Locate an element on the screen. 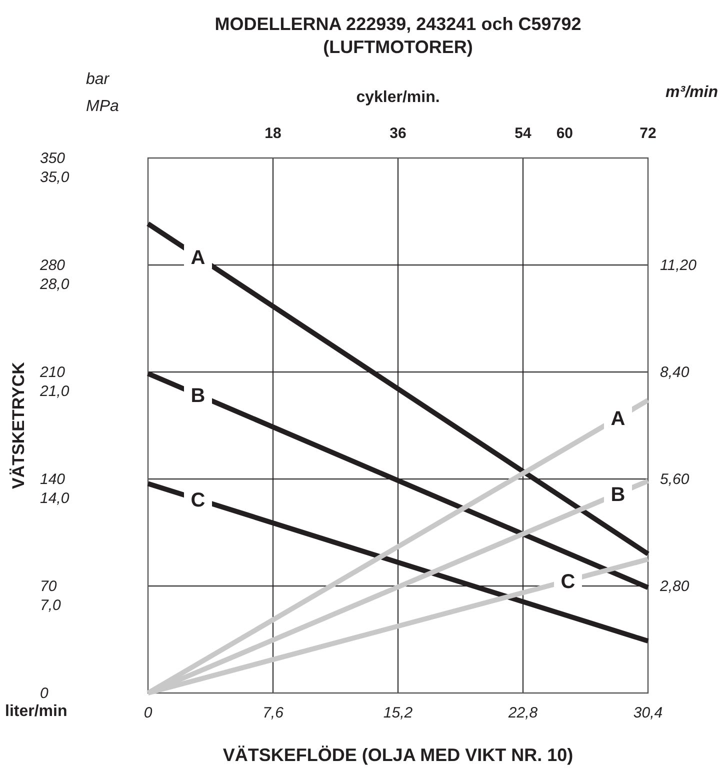 The height and width of the screenshot is (783, 726). x-axis-title: VÄTSKEFLÖDE (OLJA MED VIKT NR. 10) is located at coordinates (398, 755).